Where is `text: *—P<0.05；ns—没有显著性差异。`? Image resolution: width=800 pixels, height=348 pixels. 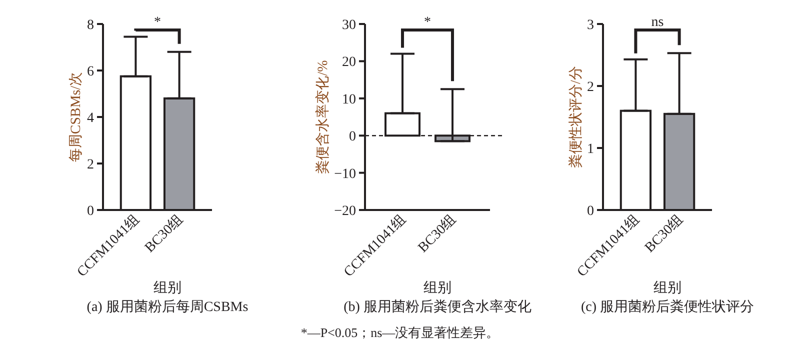 text: *—P<0.05；ns—没有显著性差异。 is located at coordinates (400, 332).